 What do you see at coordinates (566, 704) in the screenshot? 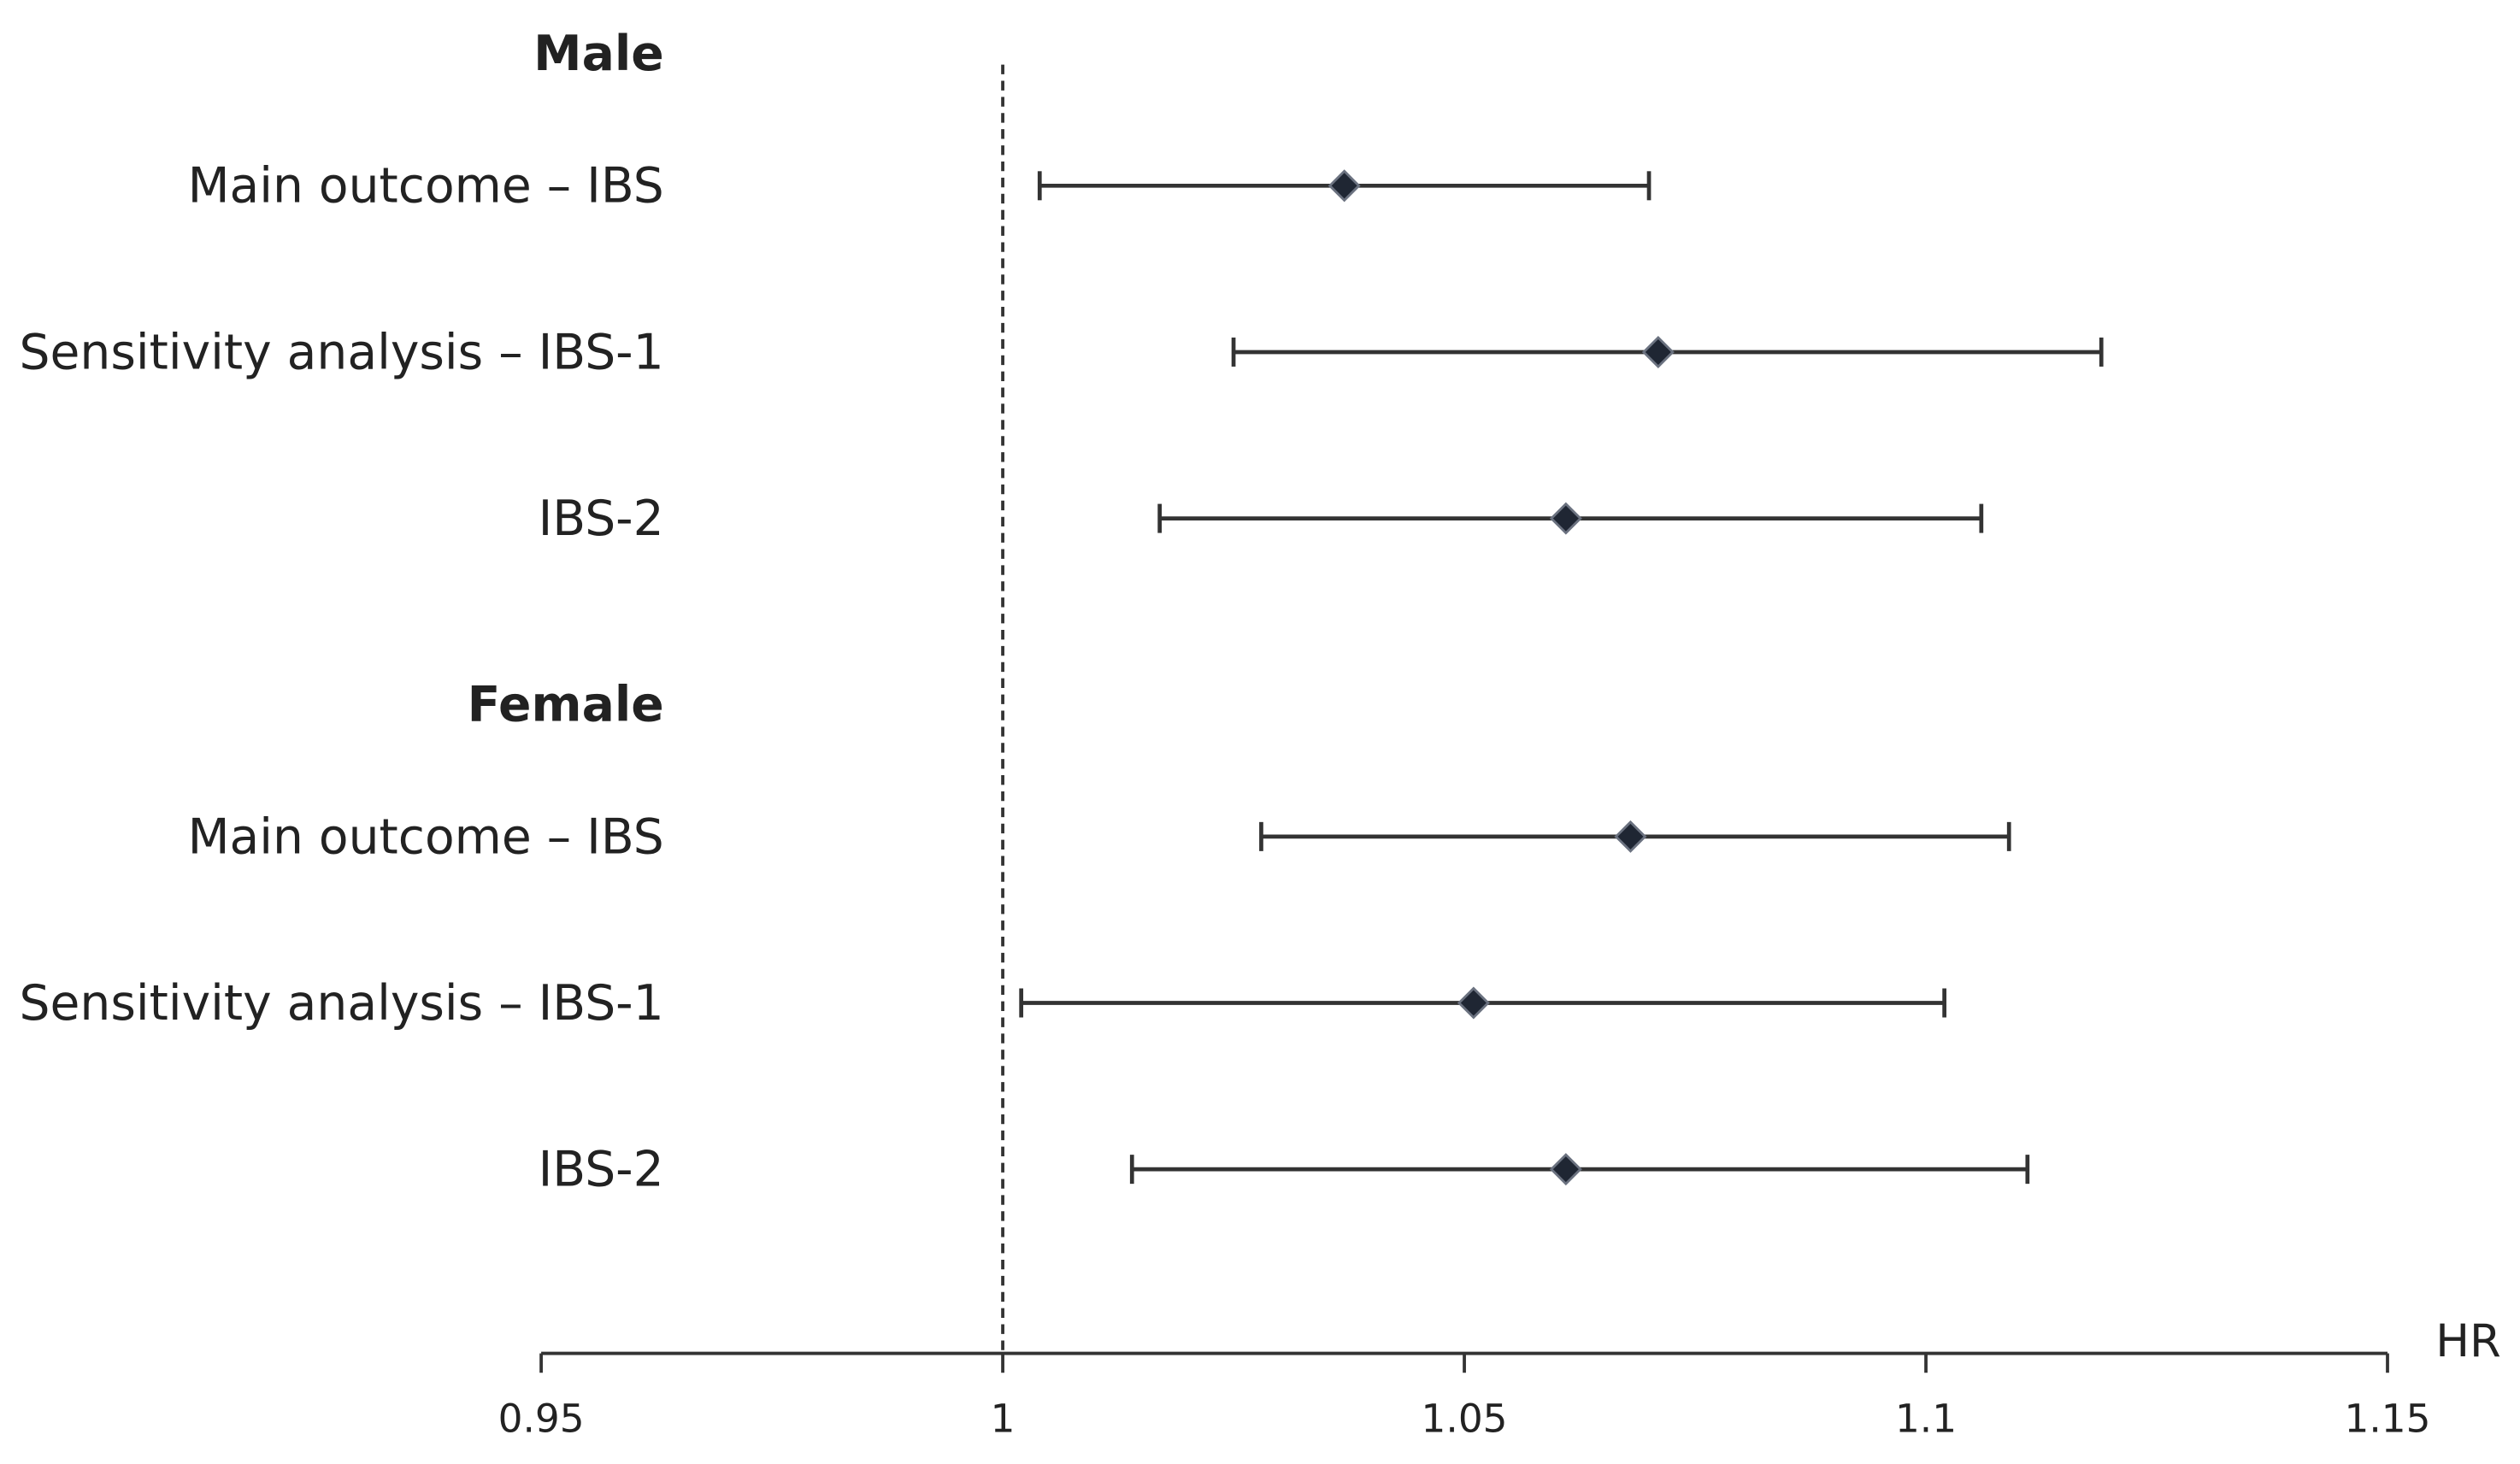
I see `group-heading: Female` at bounding box center [566, 704].